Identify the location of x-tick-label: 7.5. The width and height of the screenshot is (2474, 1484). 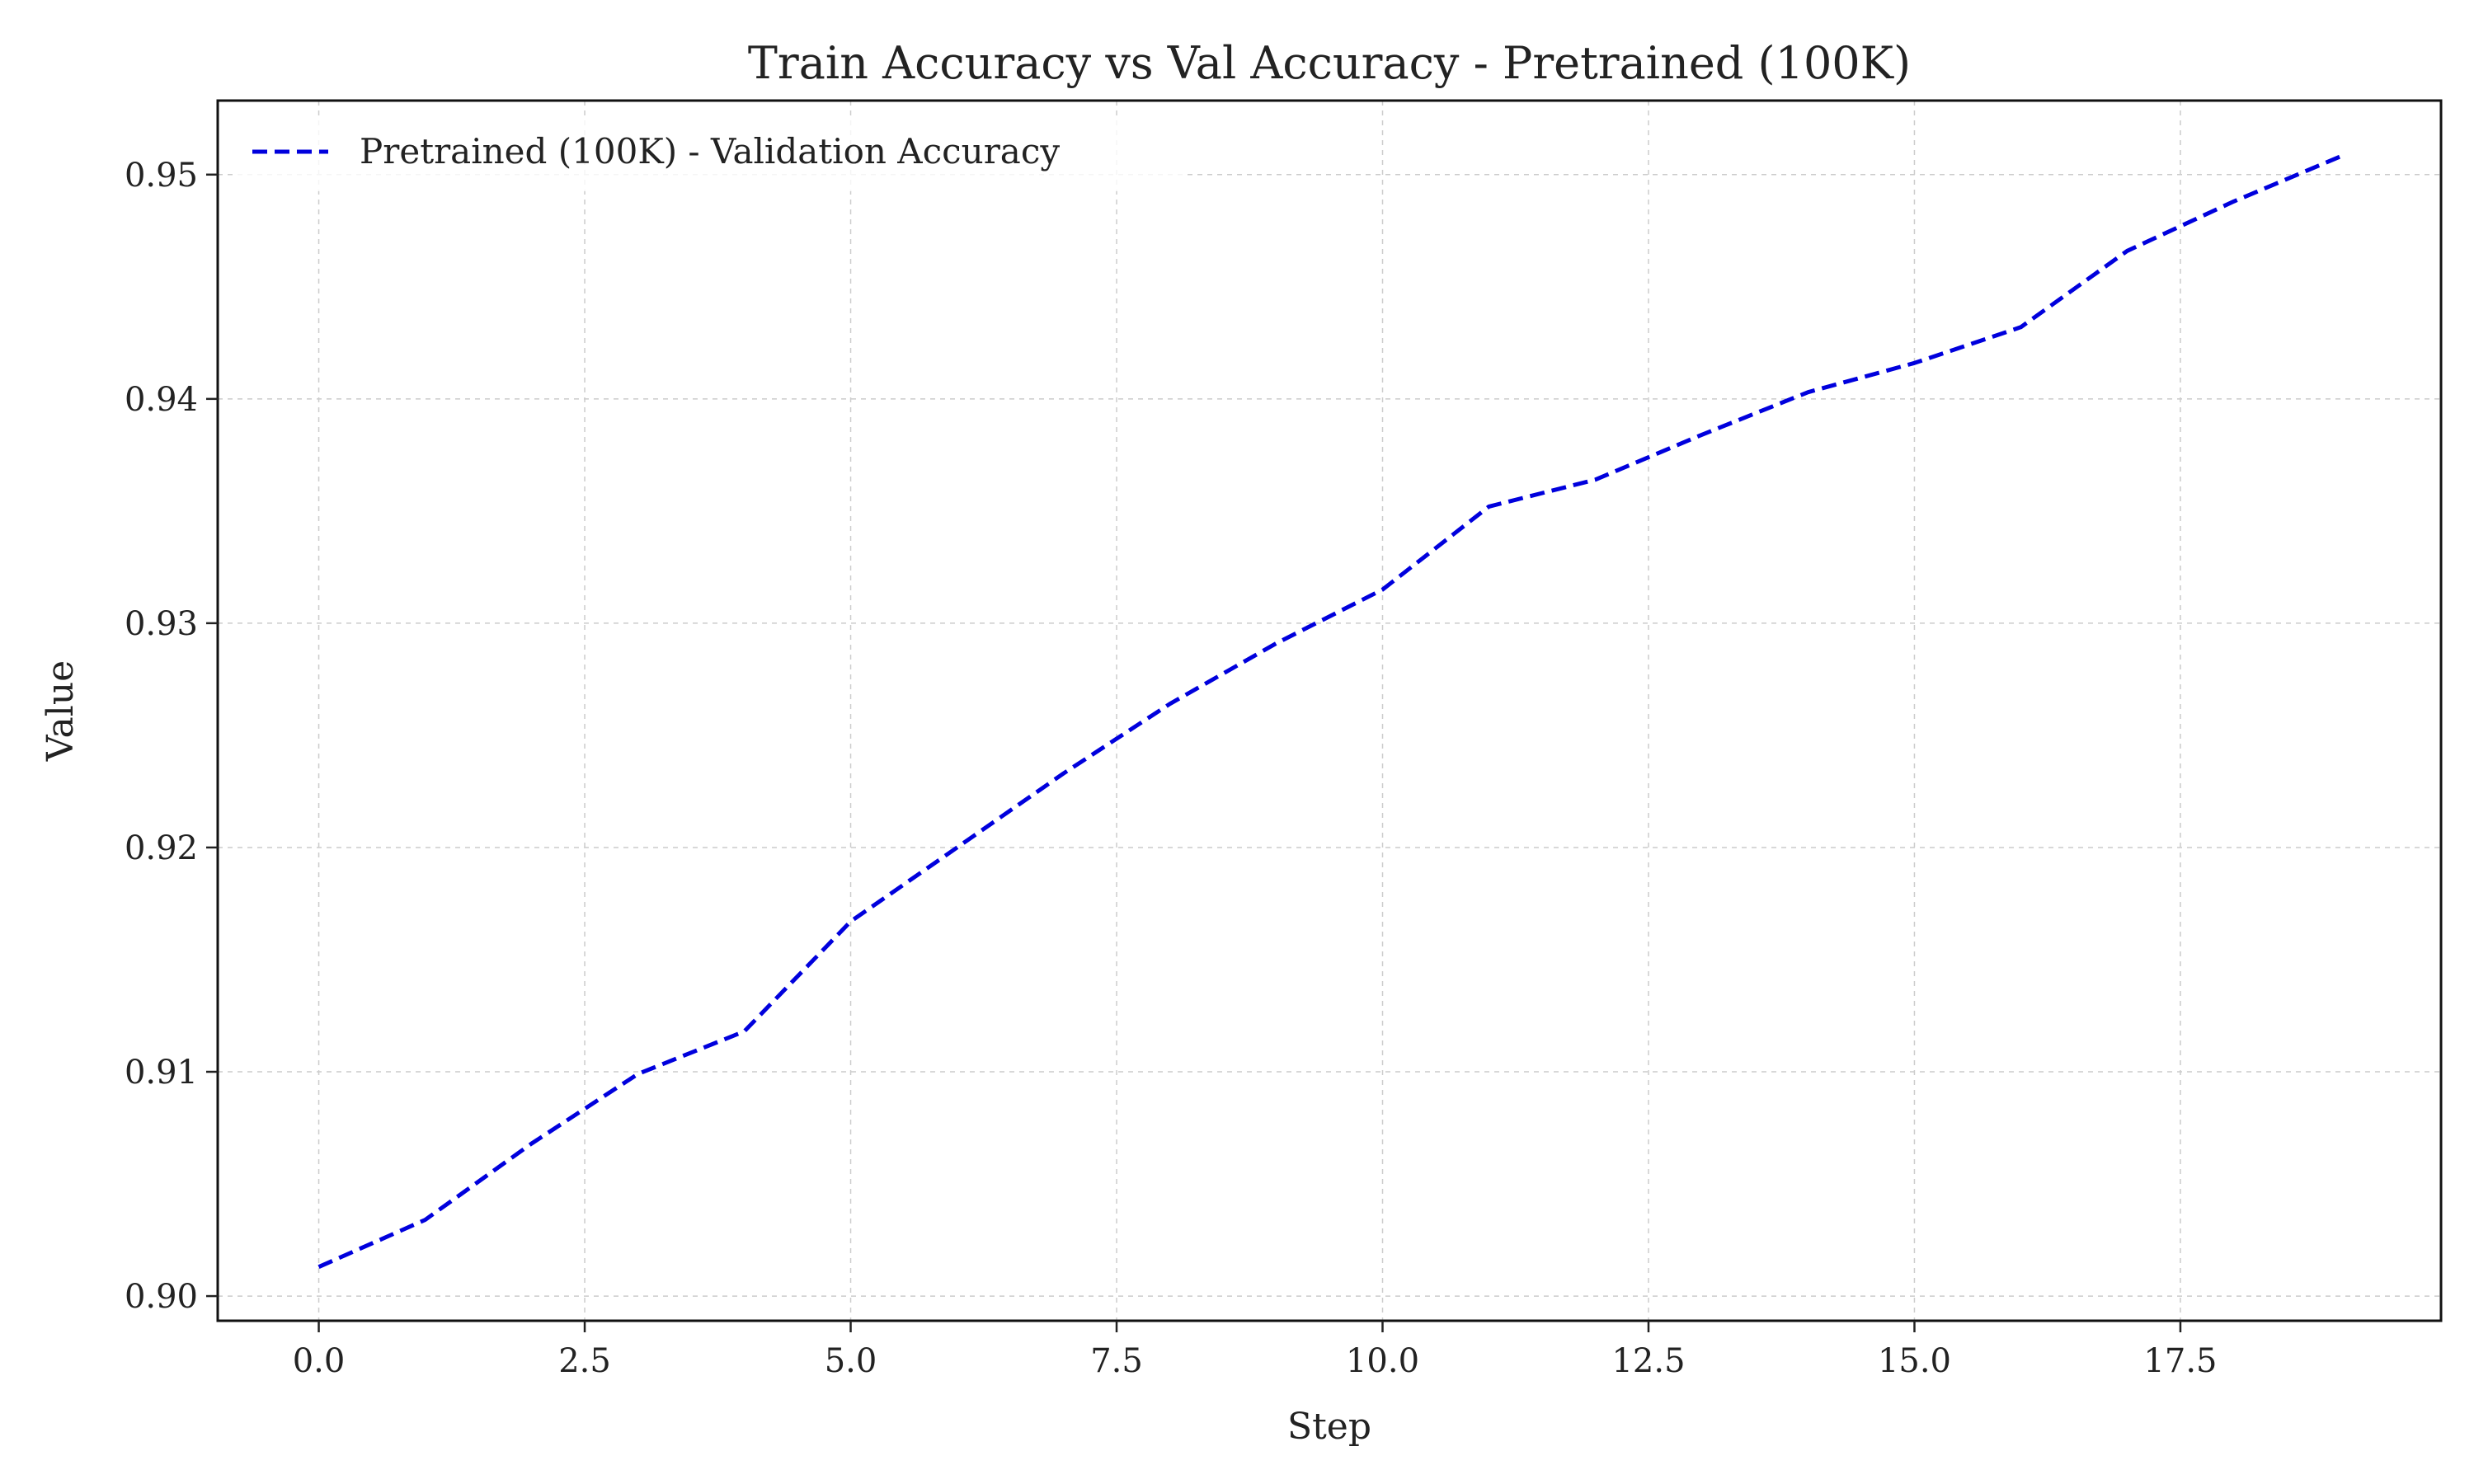
(1116, 1361).